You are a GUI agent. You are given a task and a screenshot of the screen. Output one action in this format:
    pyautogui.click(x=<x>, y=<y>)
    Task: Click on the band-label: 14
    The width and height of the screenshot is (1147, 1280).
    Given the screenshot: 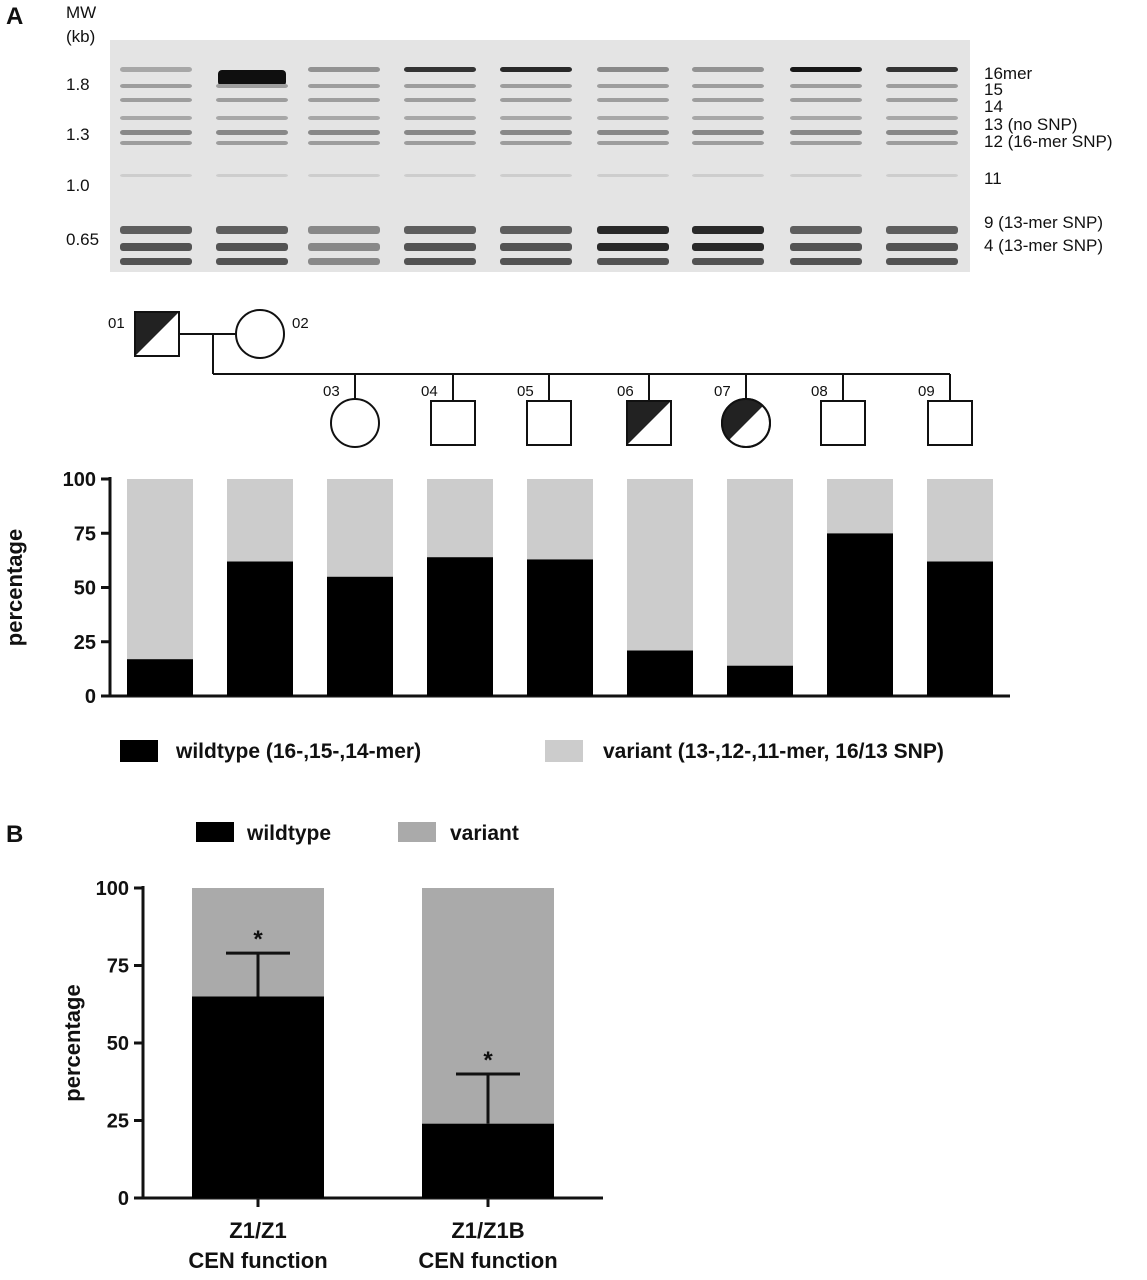 What is the action you would take?
    pyautogui.click(x=993, y=106)
    